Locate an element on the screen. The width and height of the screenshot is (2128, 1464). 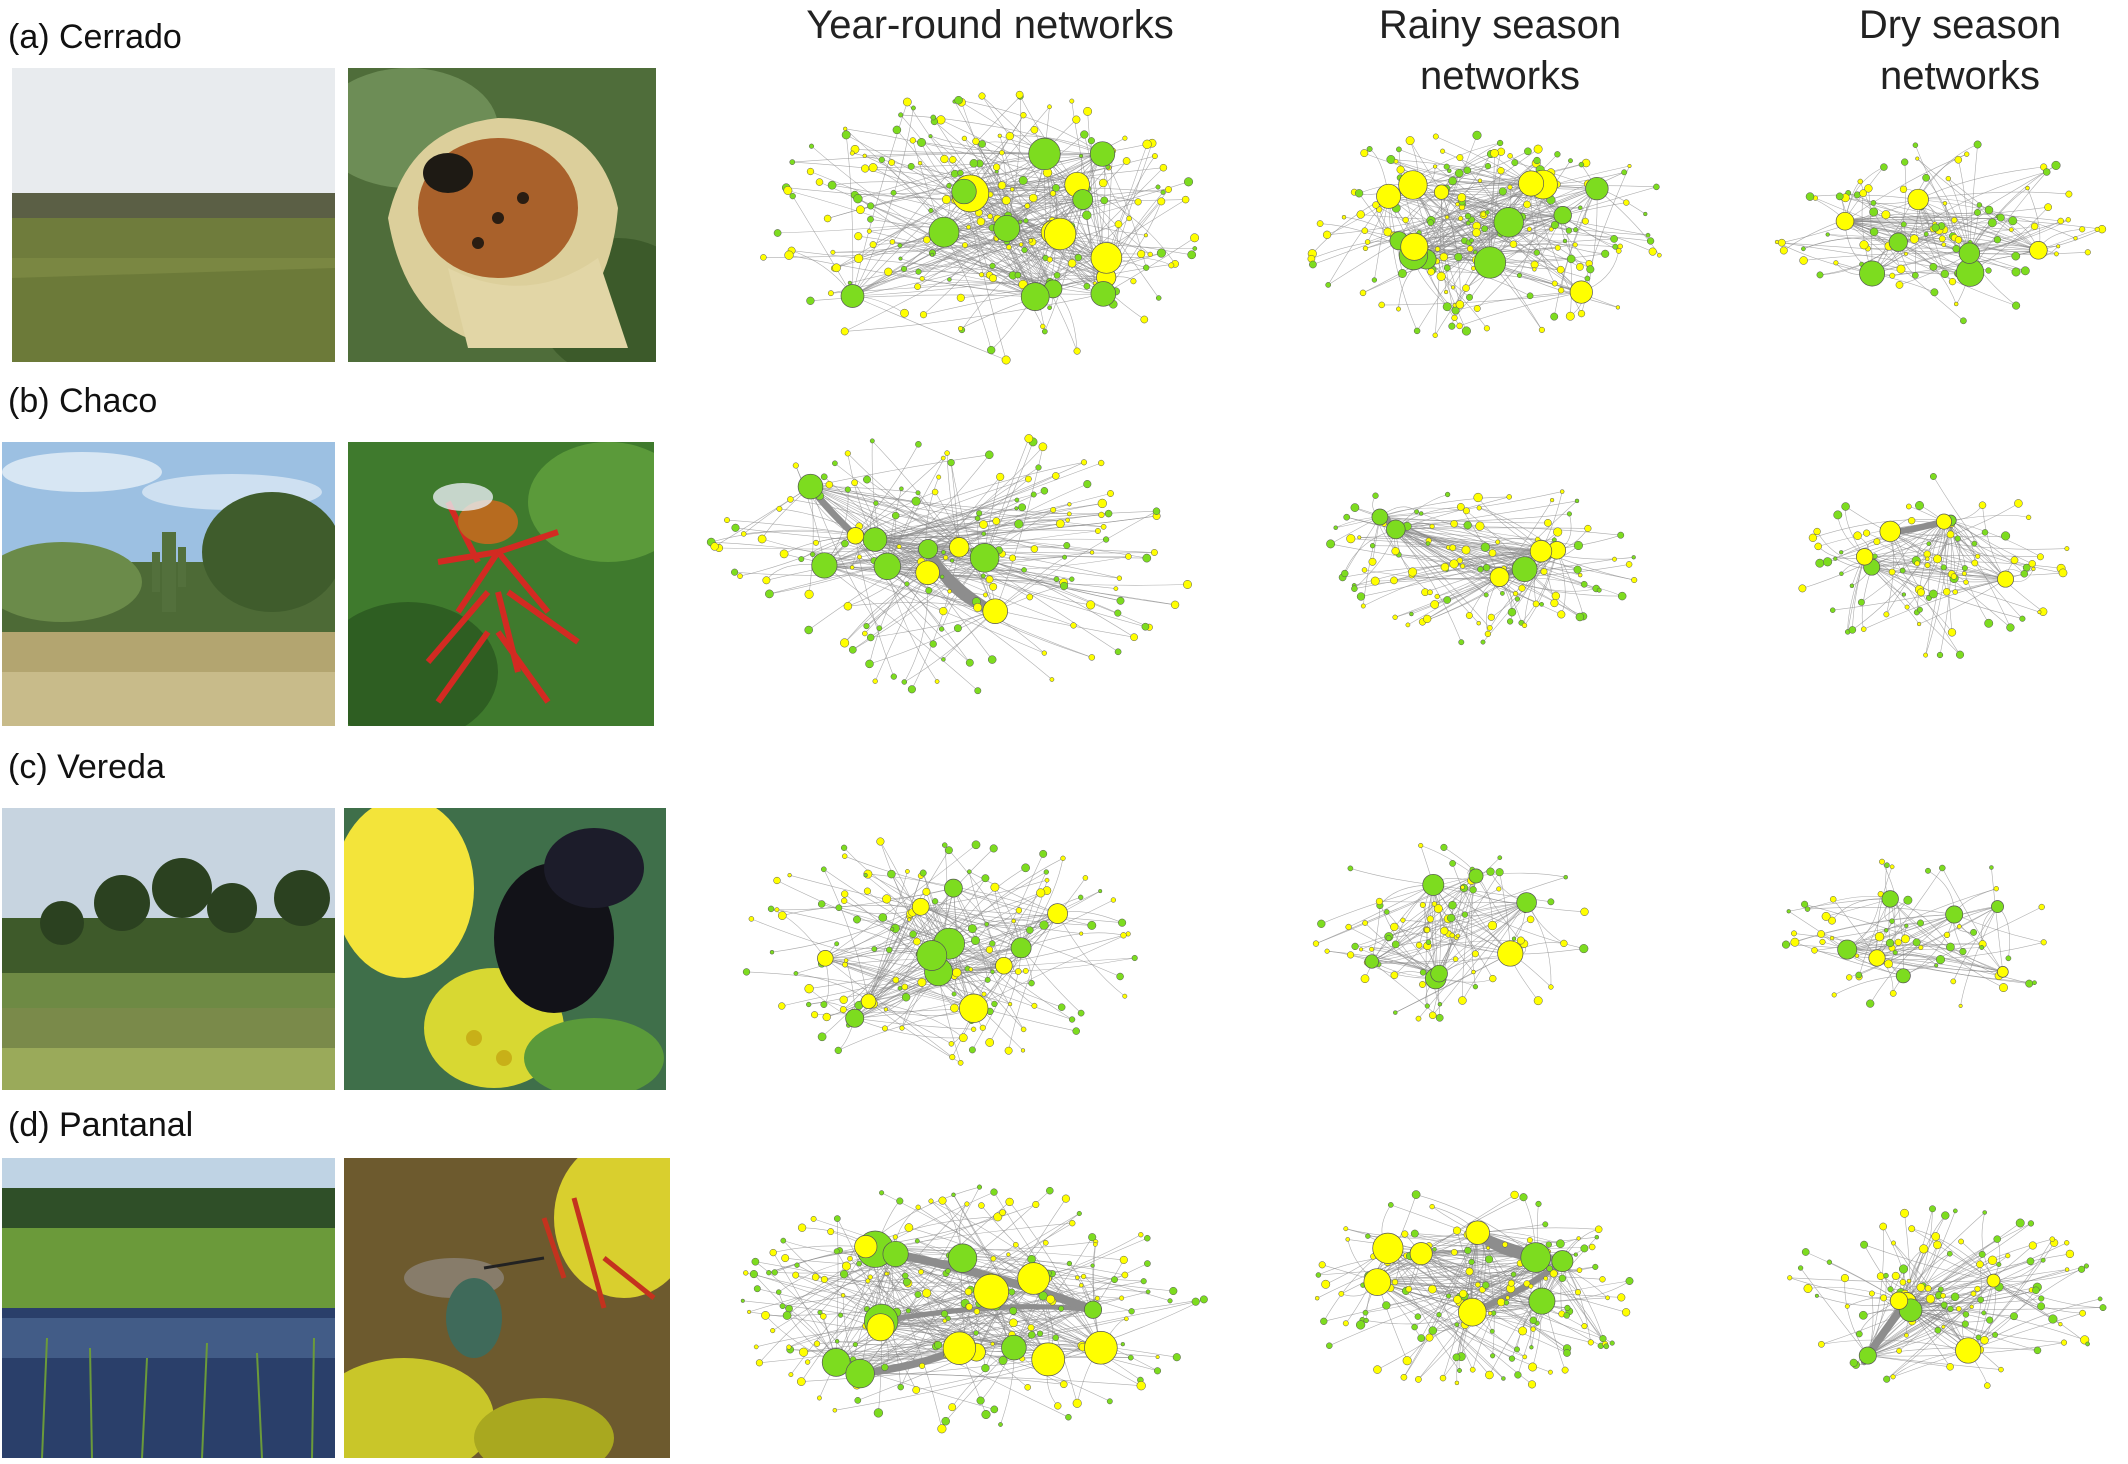
network-cerrado-rainy is located at coordinates (1490, 230).